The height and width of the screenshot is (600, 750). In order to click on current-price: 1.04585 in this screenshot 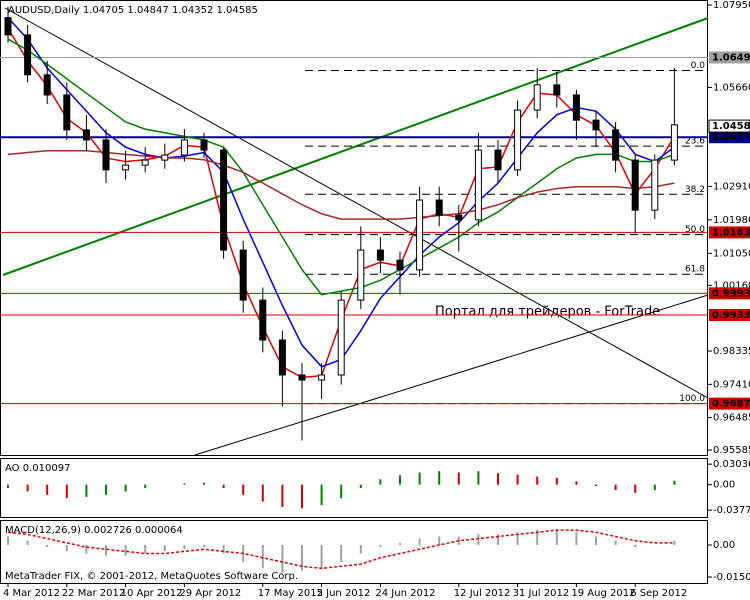, I will do `click(731, 126)`.